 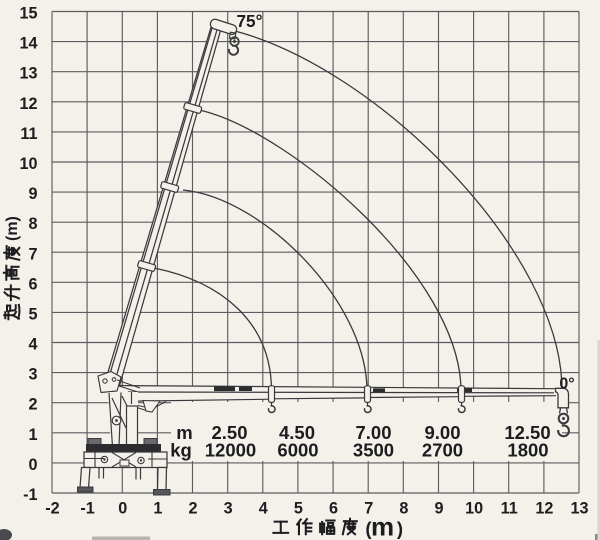 What do you see at coordinates (373, 450) in the screenshot?
I see `svg-text: 3500` at bounding box center [373, 450].